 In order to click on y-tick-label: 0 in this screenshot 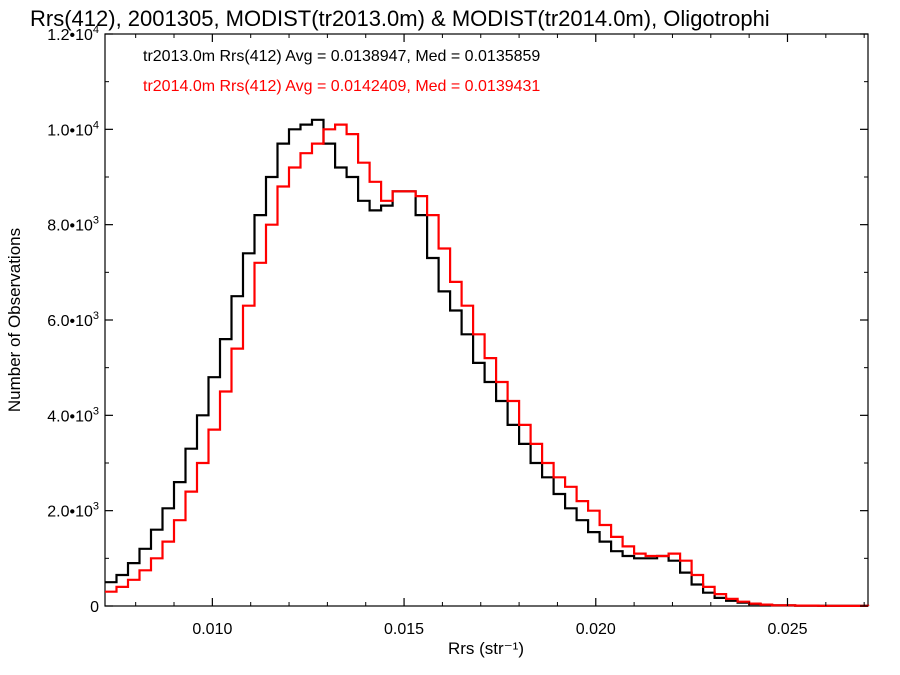, I will do `click(94, 607)`.